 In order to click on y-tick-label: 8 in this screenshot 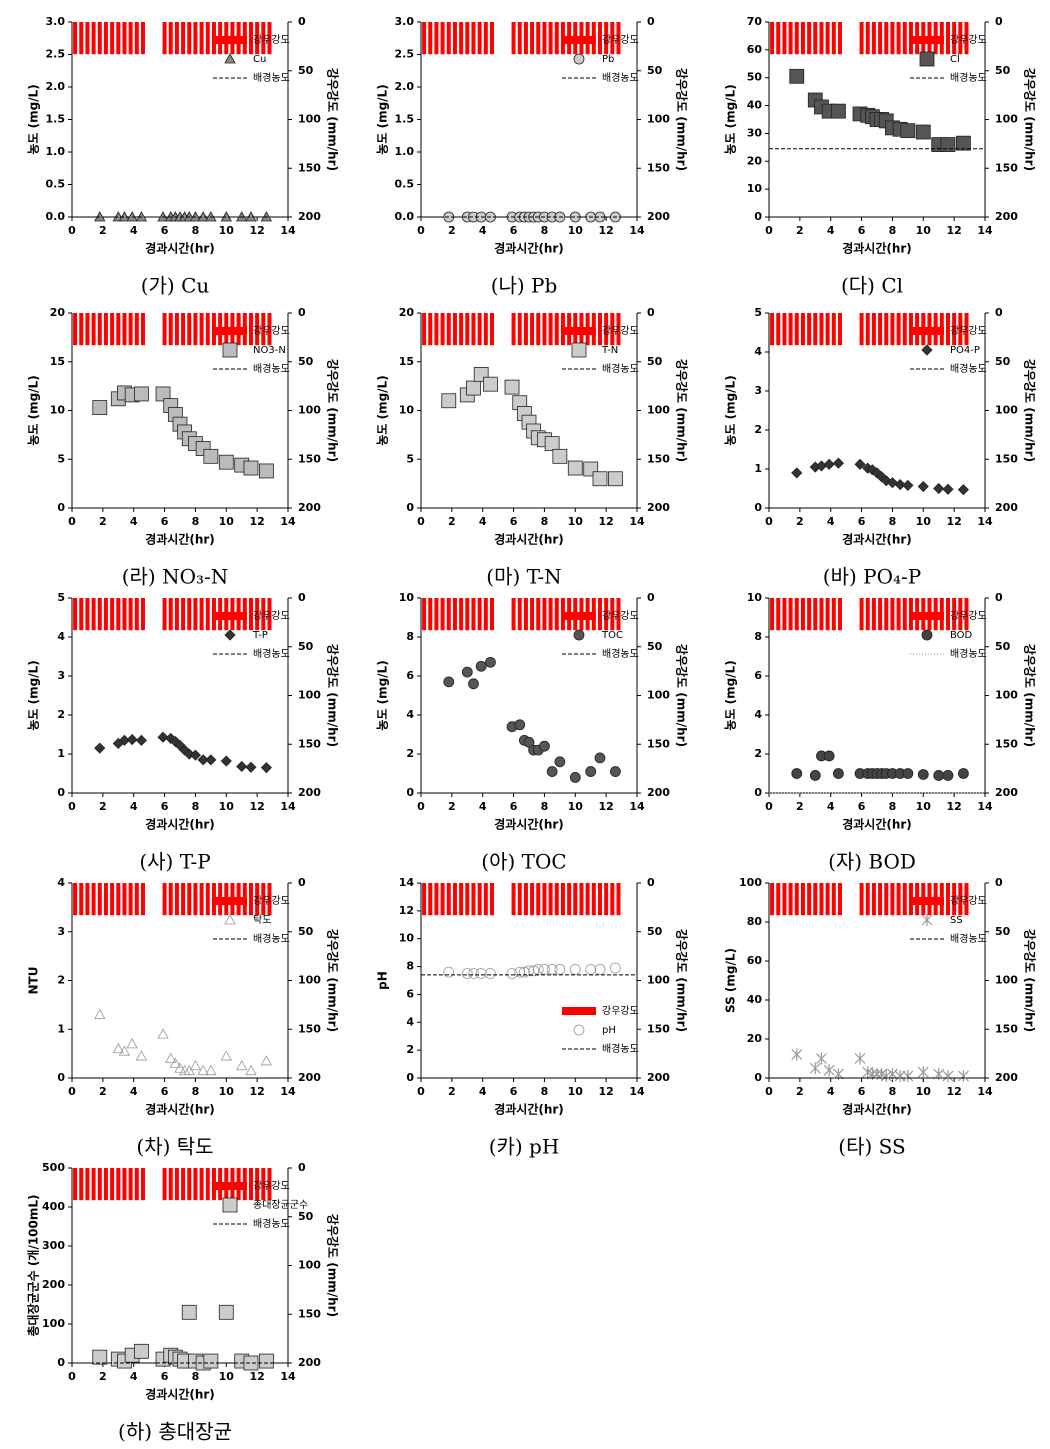, I will do `click(758, 636)`.